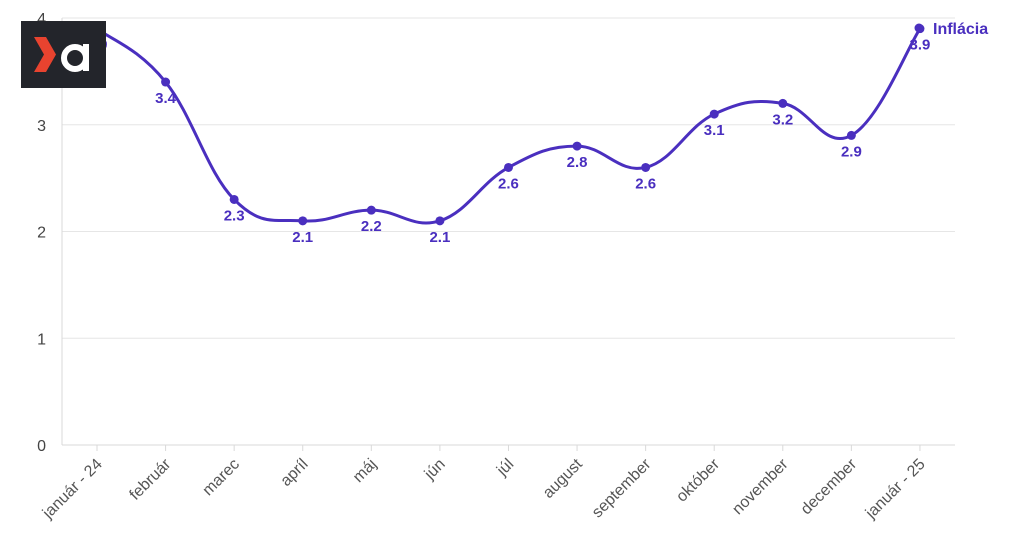  Describe the element at coordinates (829, 486) in the screenshot. I see `x-tick-label: december` at that location.